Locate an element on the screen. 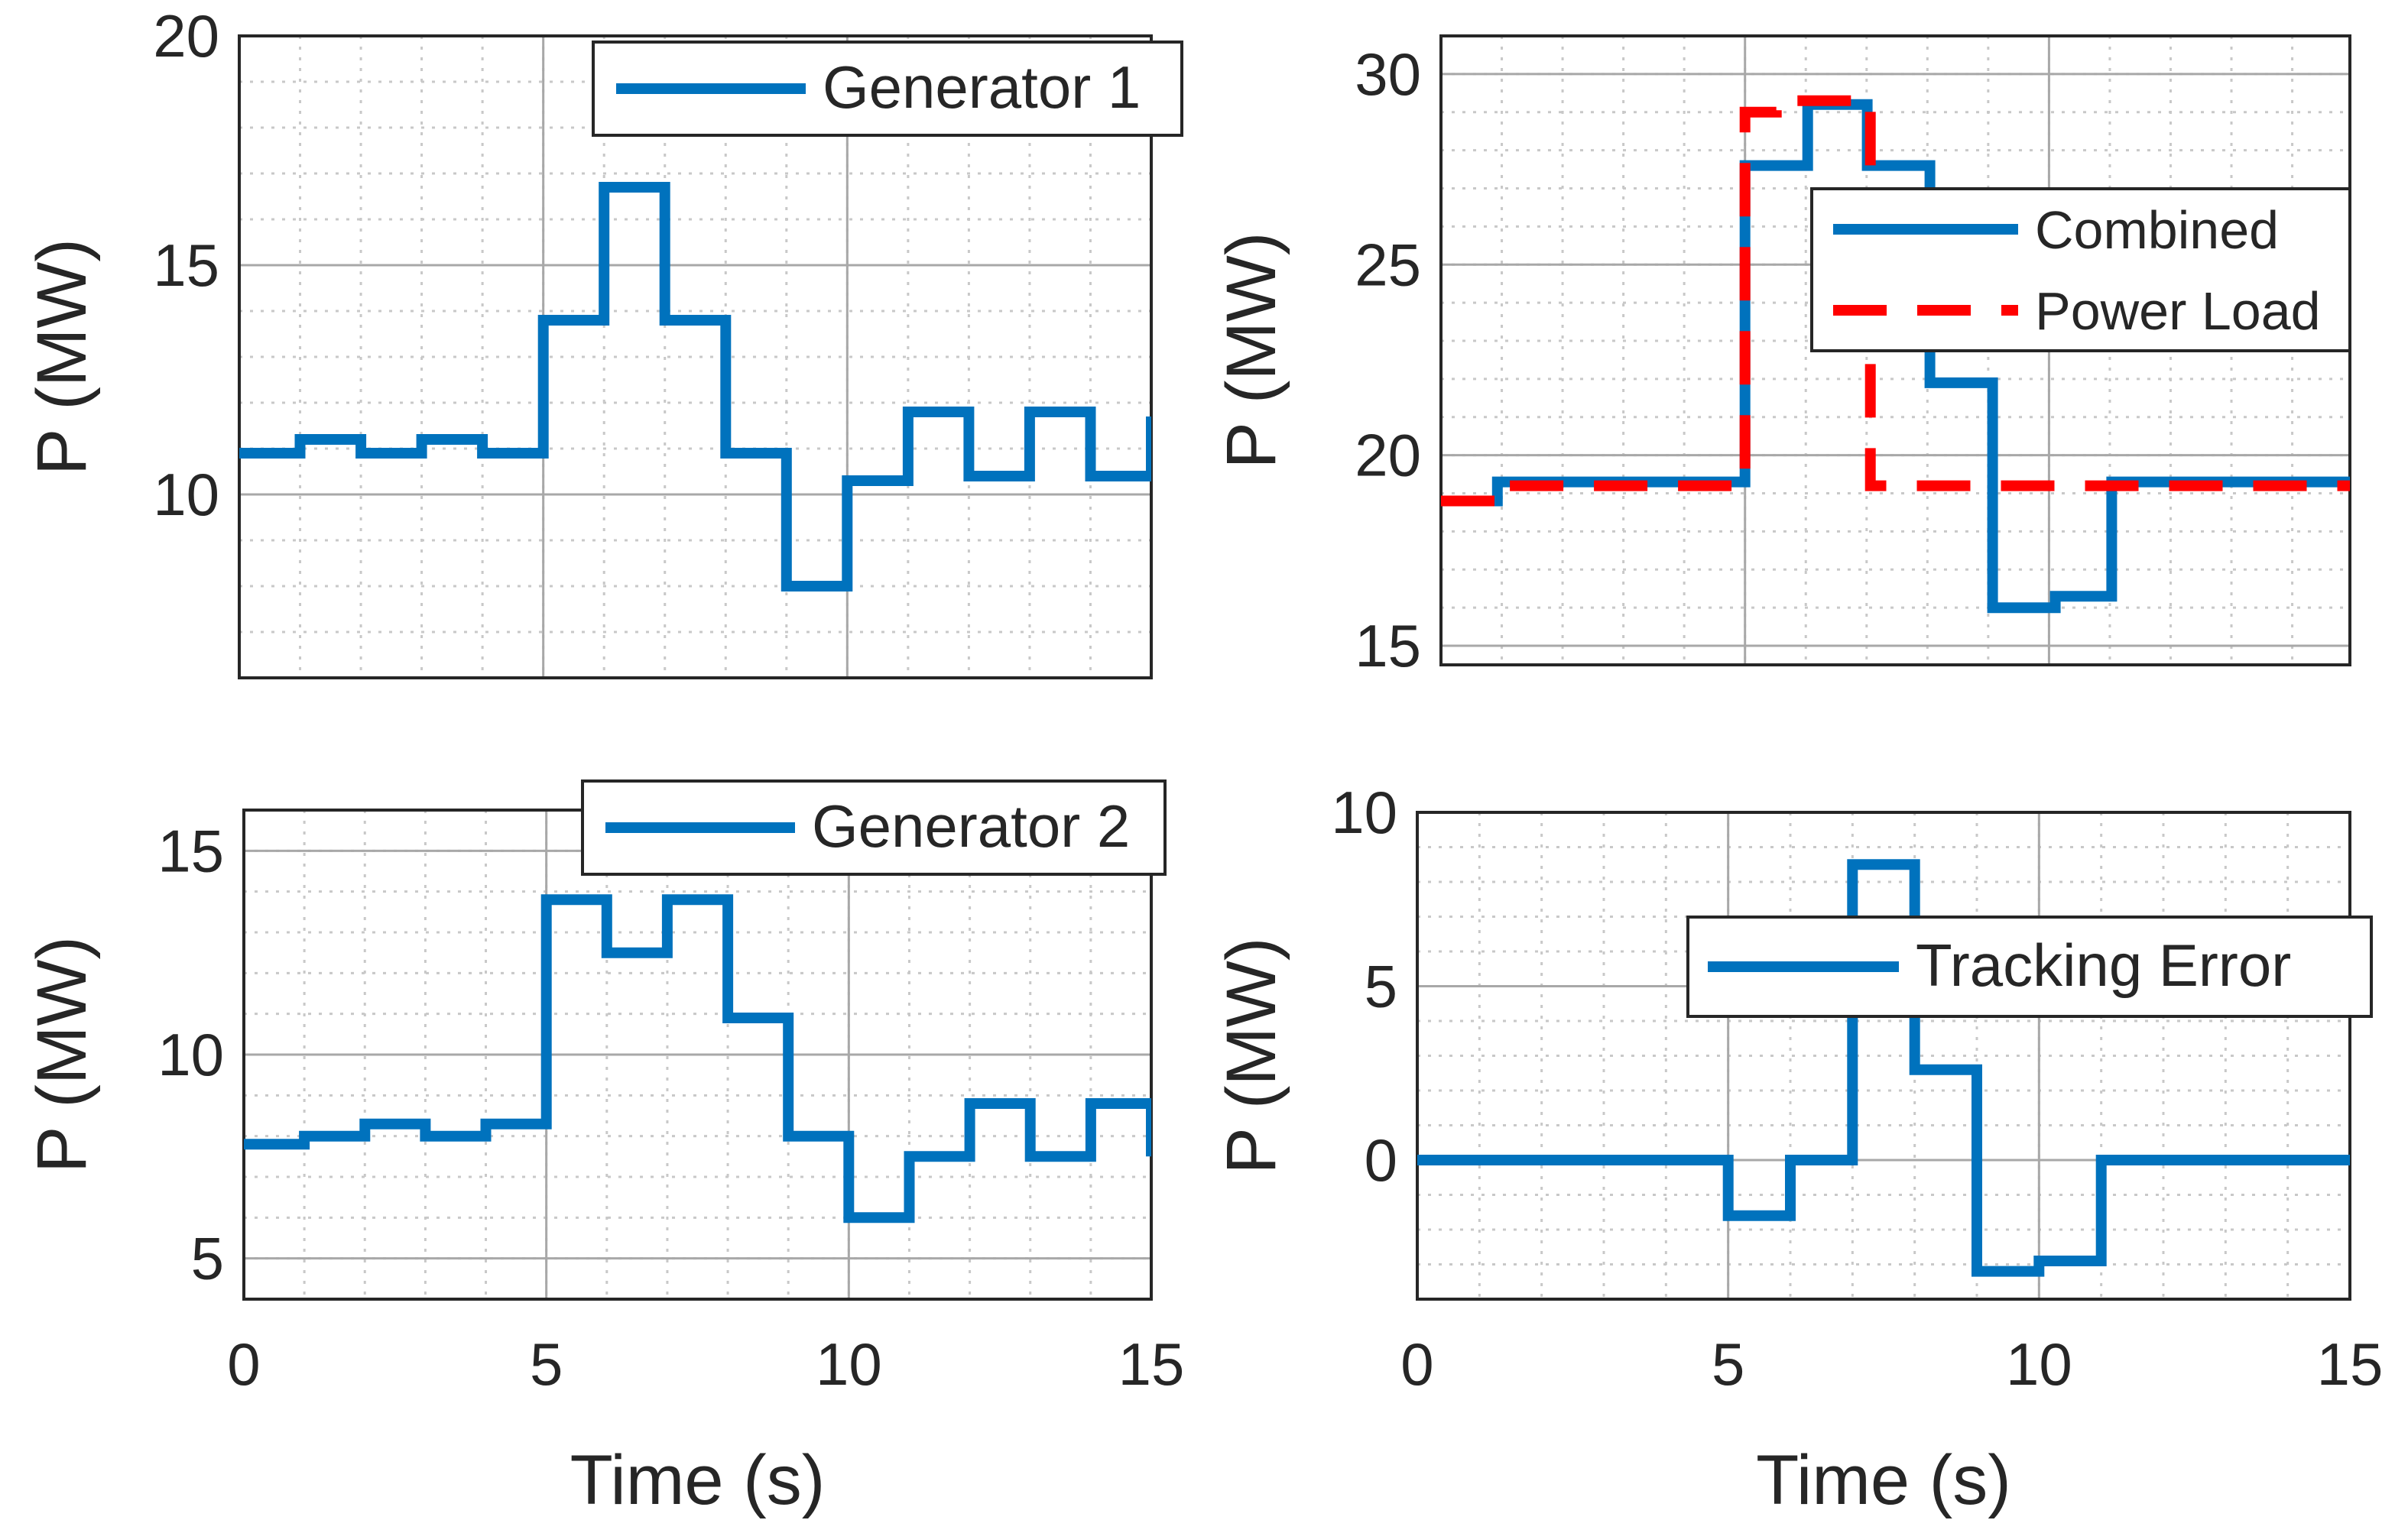 The image size is (2408, 1533). plot-area is located at coordinates (1884, 1055).